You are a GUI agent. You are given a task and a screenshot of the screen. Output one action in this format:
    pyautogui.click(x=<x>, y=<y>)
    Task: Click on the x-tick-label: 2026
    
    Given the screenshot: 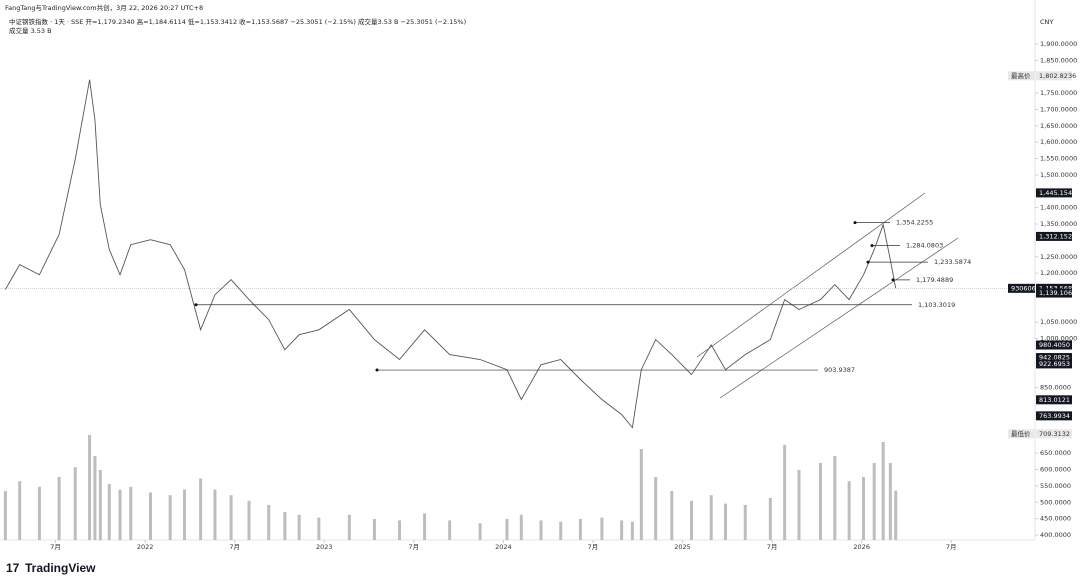 What is the action you would take?
    pyautogui.click(x=861, y=547)
    